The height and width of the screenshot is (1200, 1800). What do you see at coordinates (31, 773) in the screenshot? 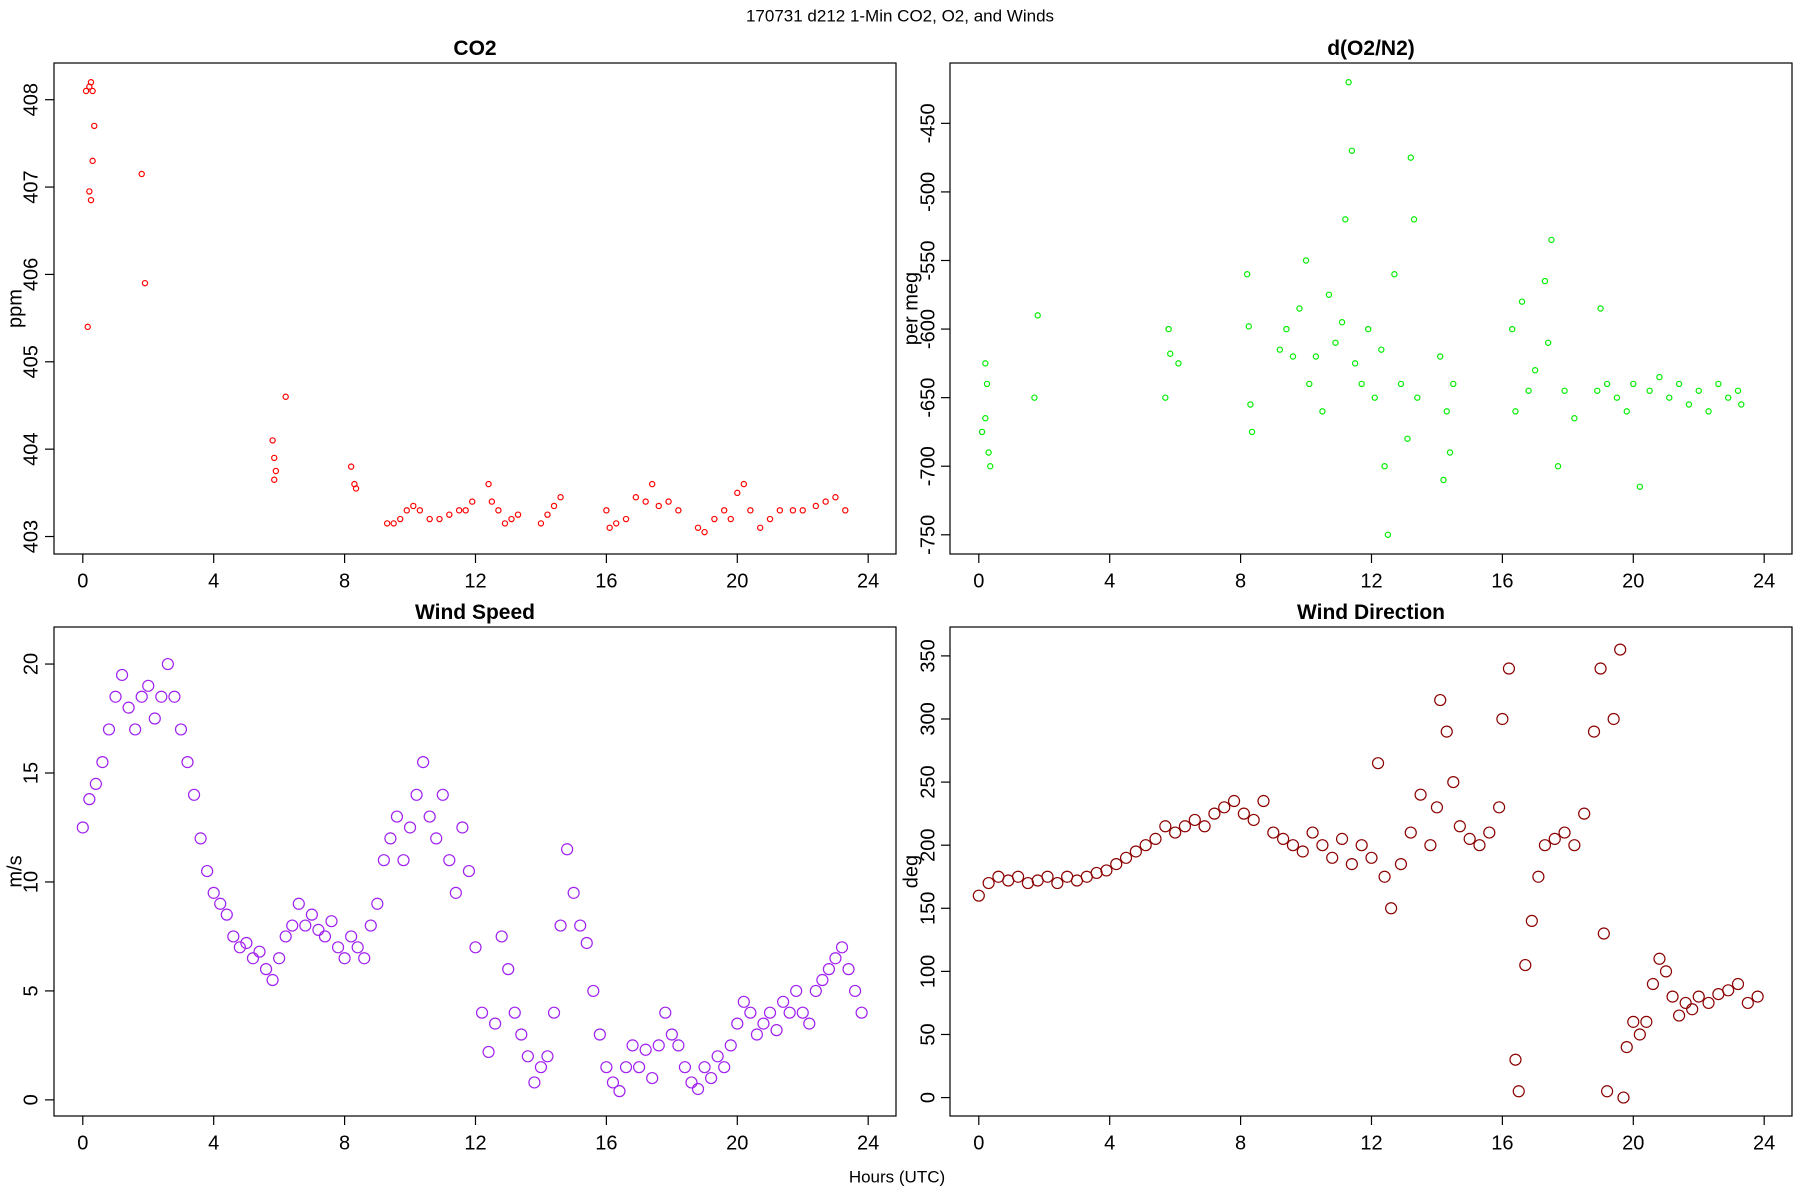
I see `y-tick-label: 15` at bounding box center [31, 773].